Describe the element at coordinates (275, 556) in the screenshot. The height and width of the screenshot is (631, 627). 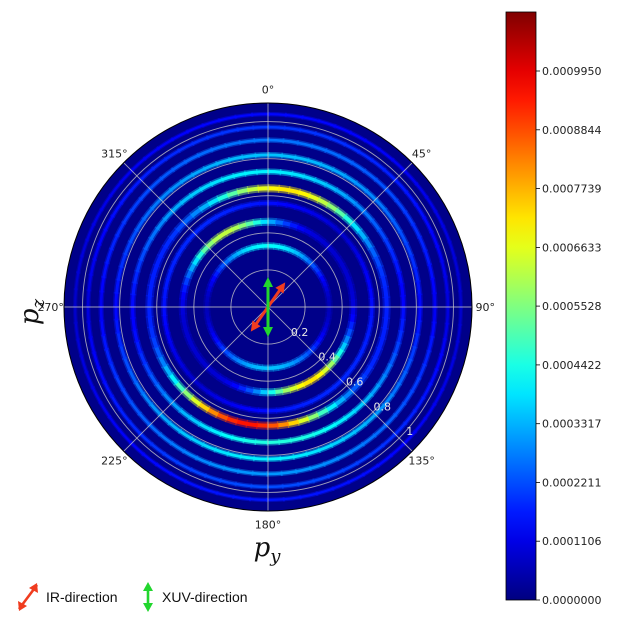
I see `axis-label-py-sub: y` at that location.